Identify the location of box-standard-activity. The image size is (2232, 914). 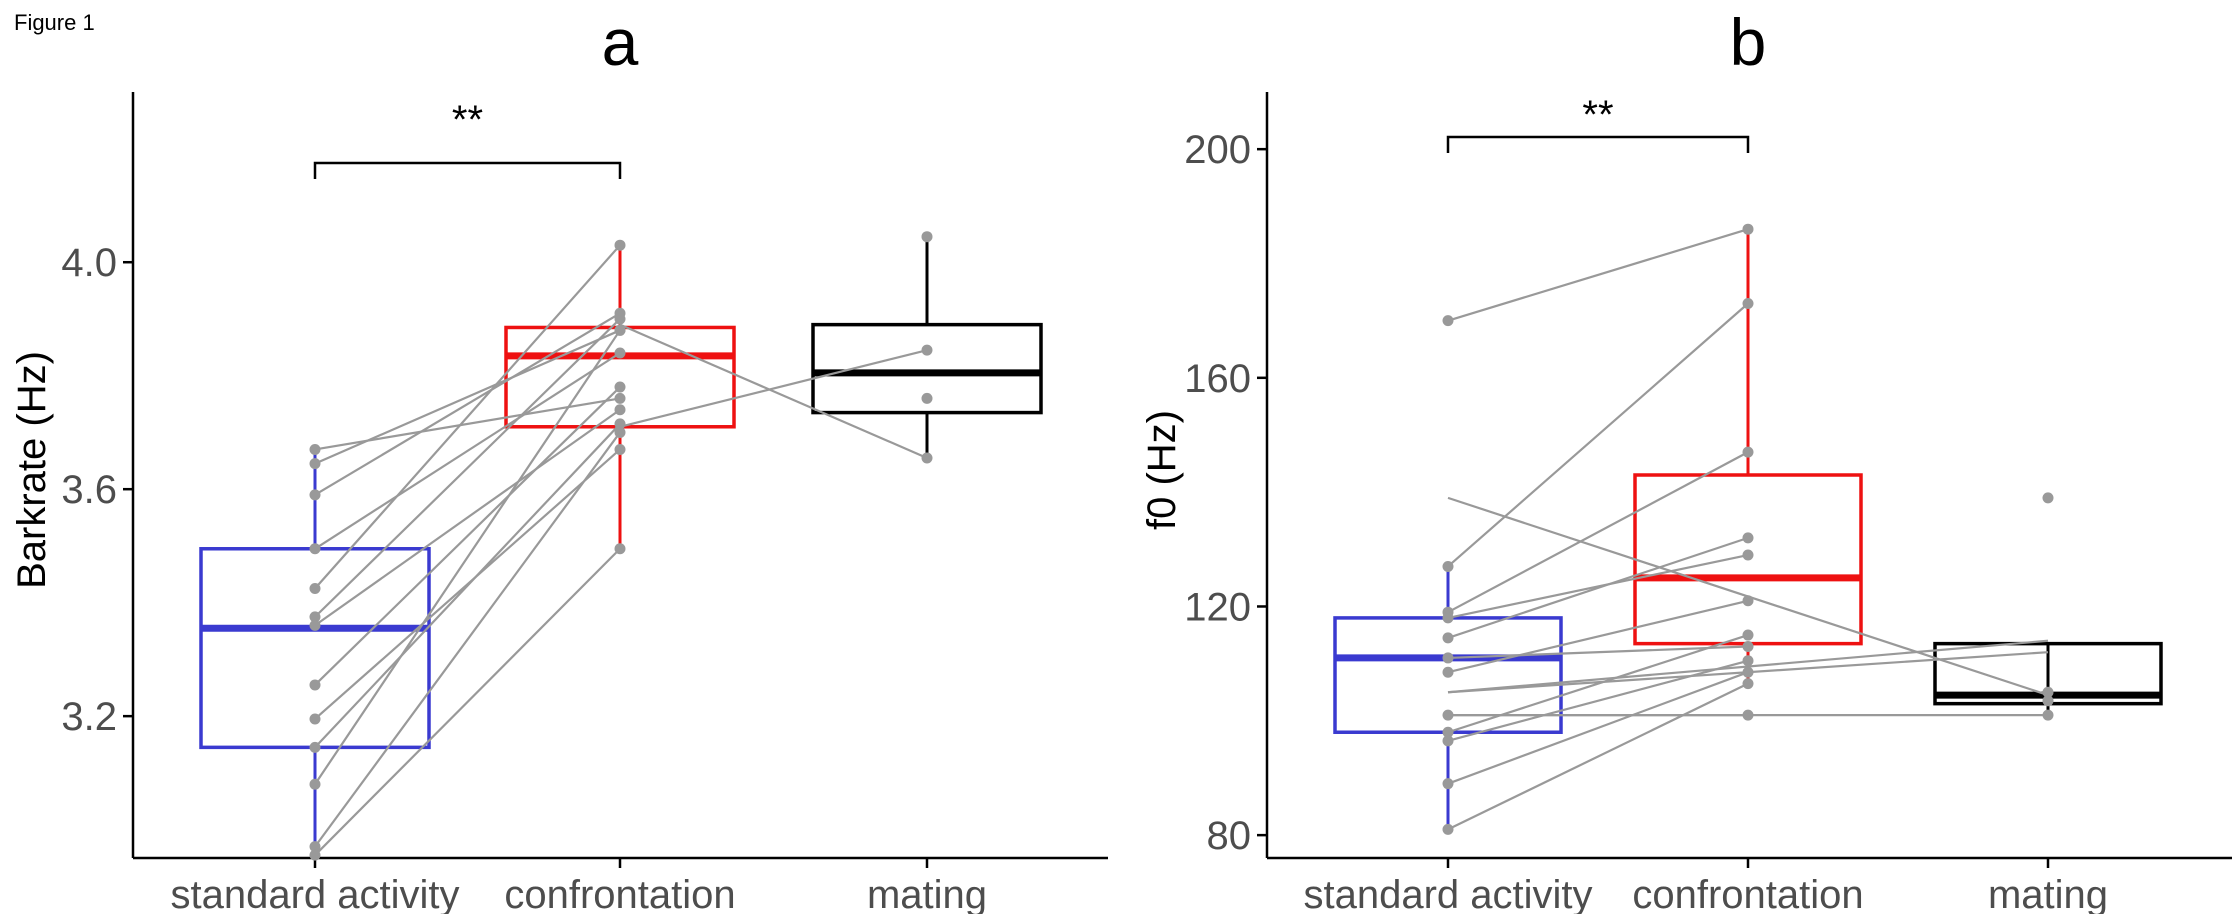
(315, 653).